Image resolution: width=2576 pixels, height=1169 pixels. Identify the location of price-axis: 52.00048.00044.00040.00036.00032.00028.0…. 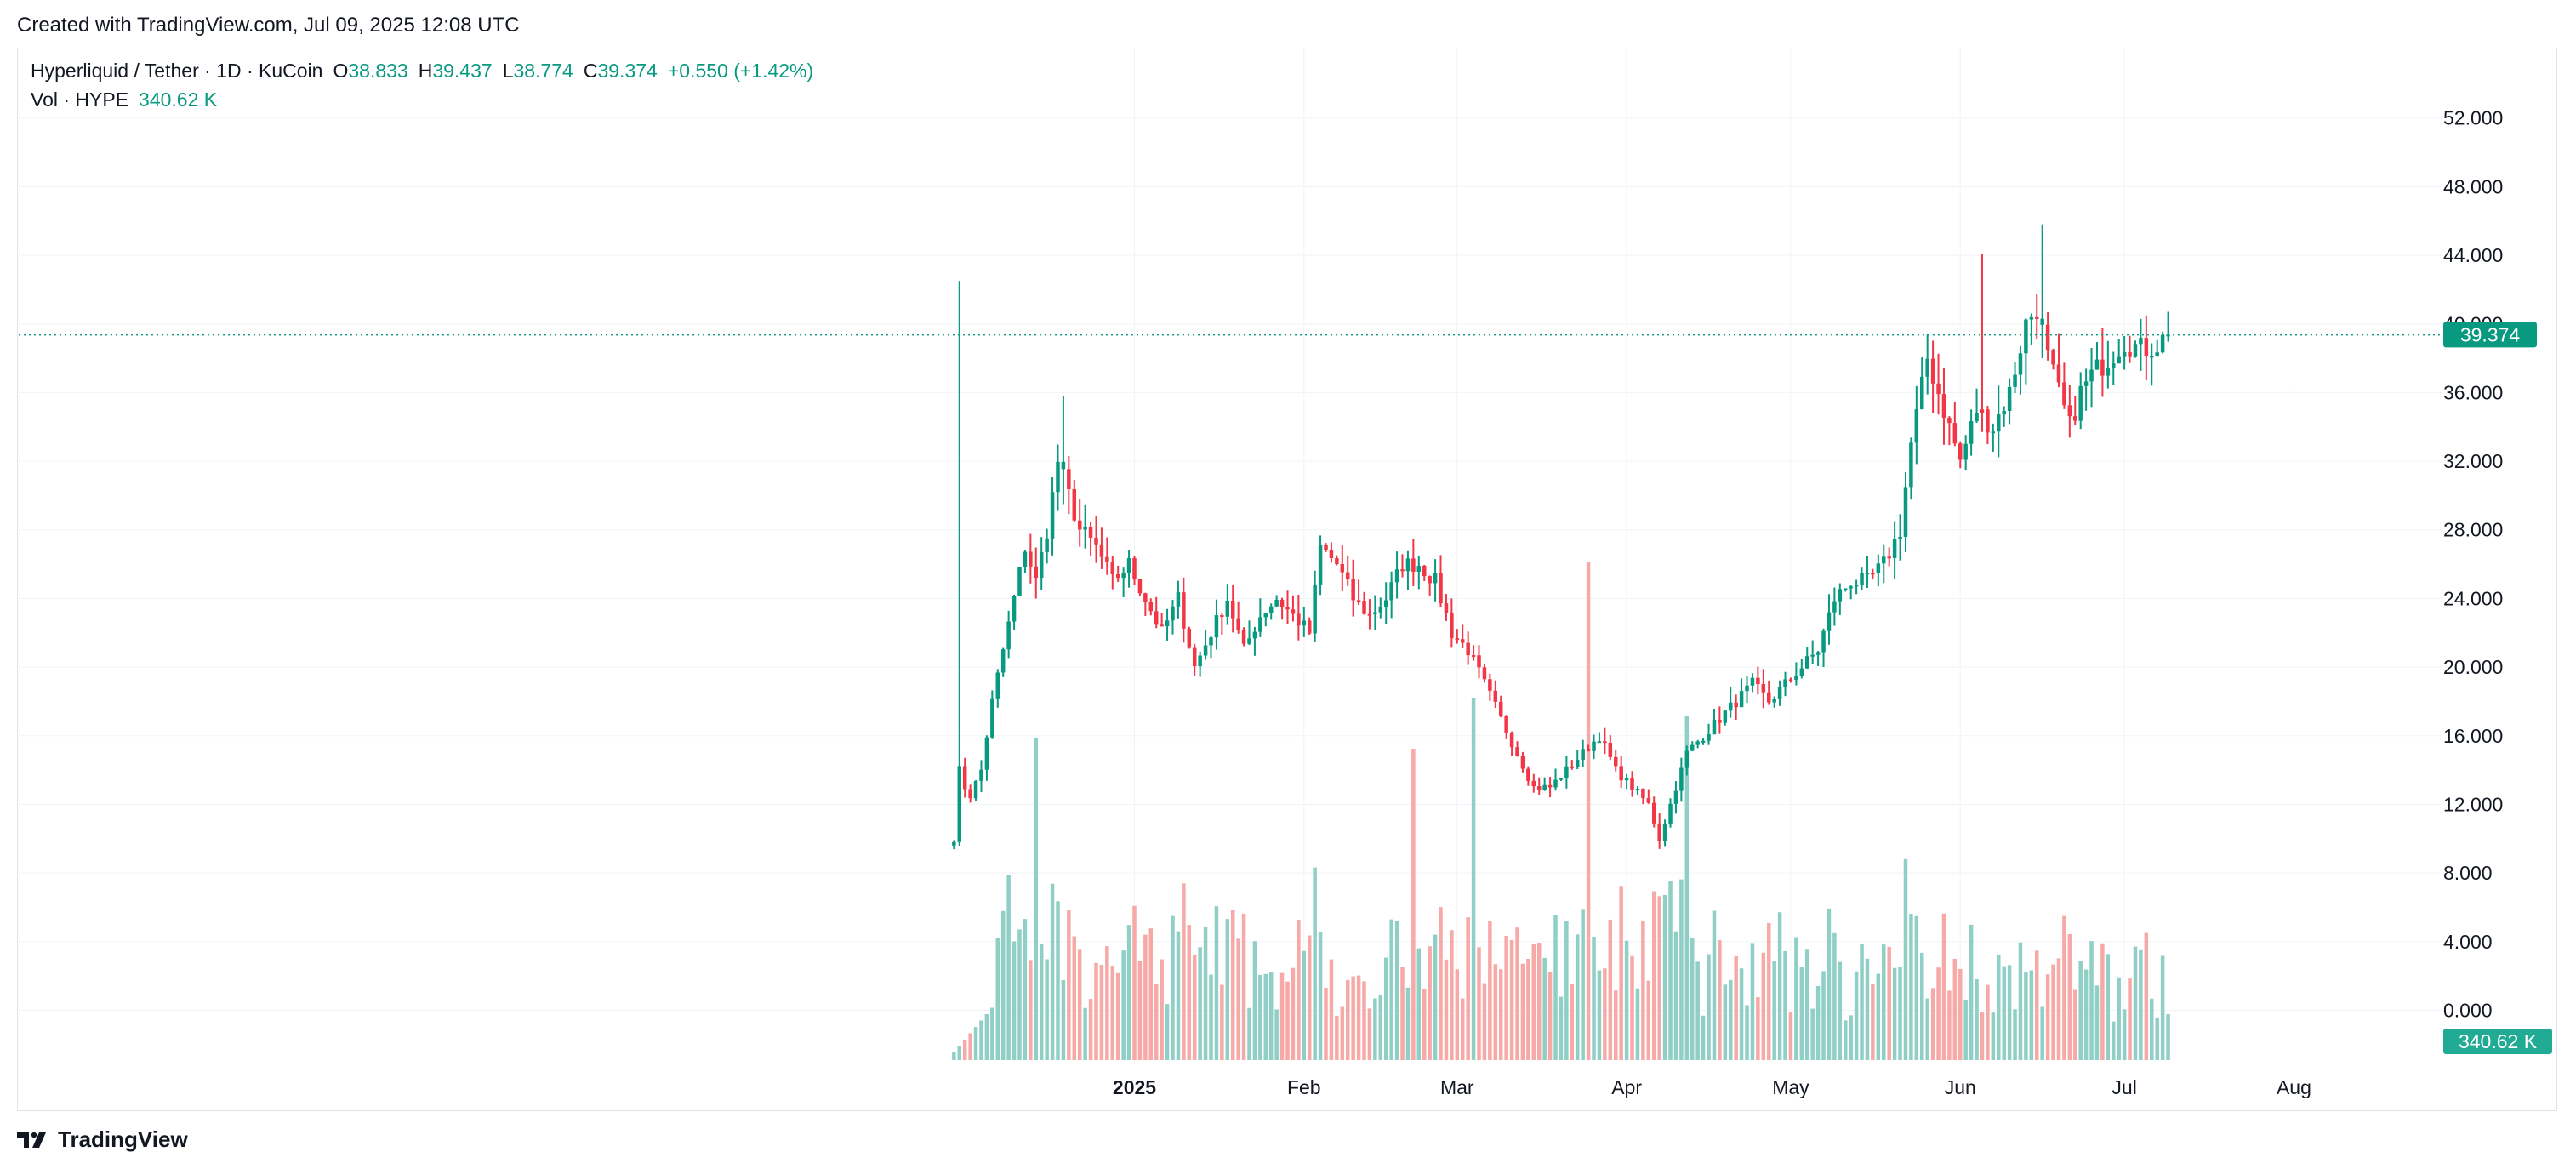
(2473, 564).